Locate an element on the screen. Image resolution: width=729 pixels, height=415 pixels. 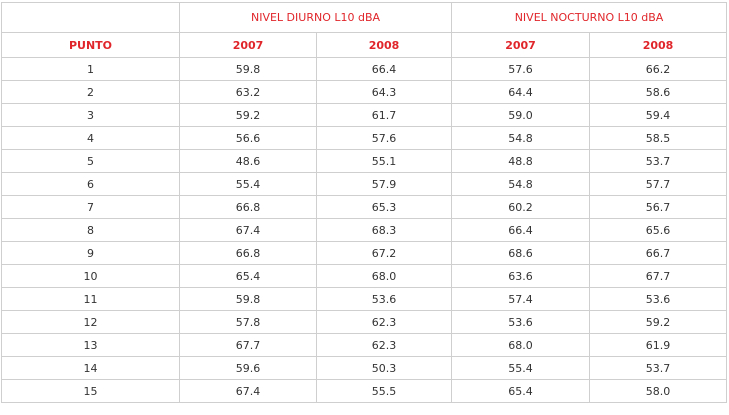
value-cell: 55.1 is located at coordinates (384, 161).